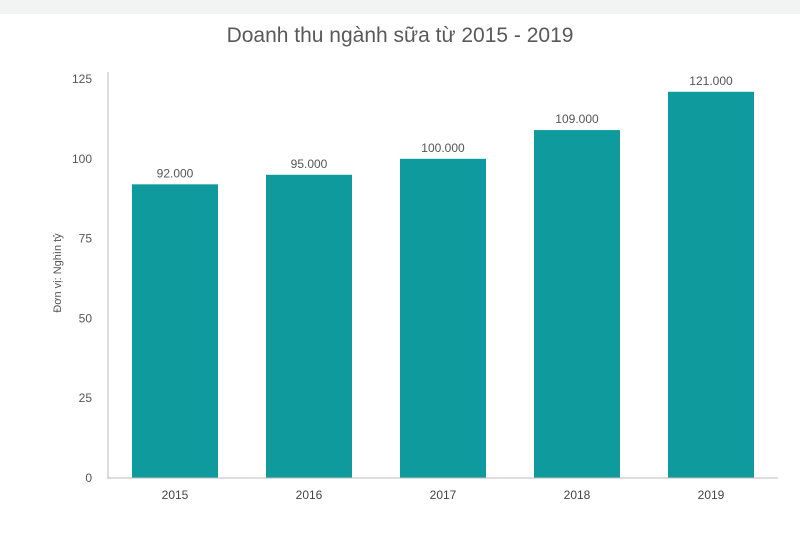  I want to click on x-tick-label: 2015, so click(175, 495).